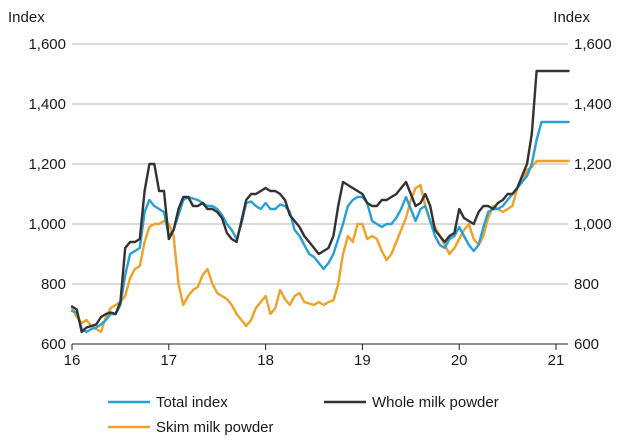 Image resolution: width=640 pixels, height=444 pixels. Describe the element at coordinates (571, 17) in the screenshot. I see `right-axis-unit: Index` at that location.